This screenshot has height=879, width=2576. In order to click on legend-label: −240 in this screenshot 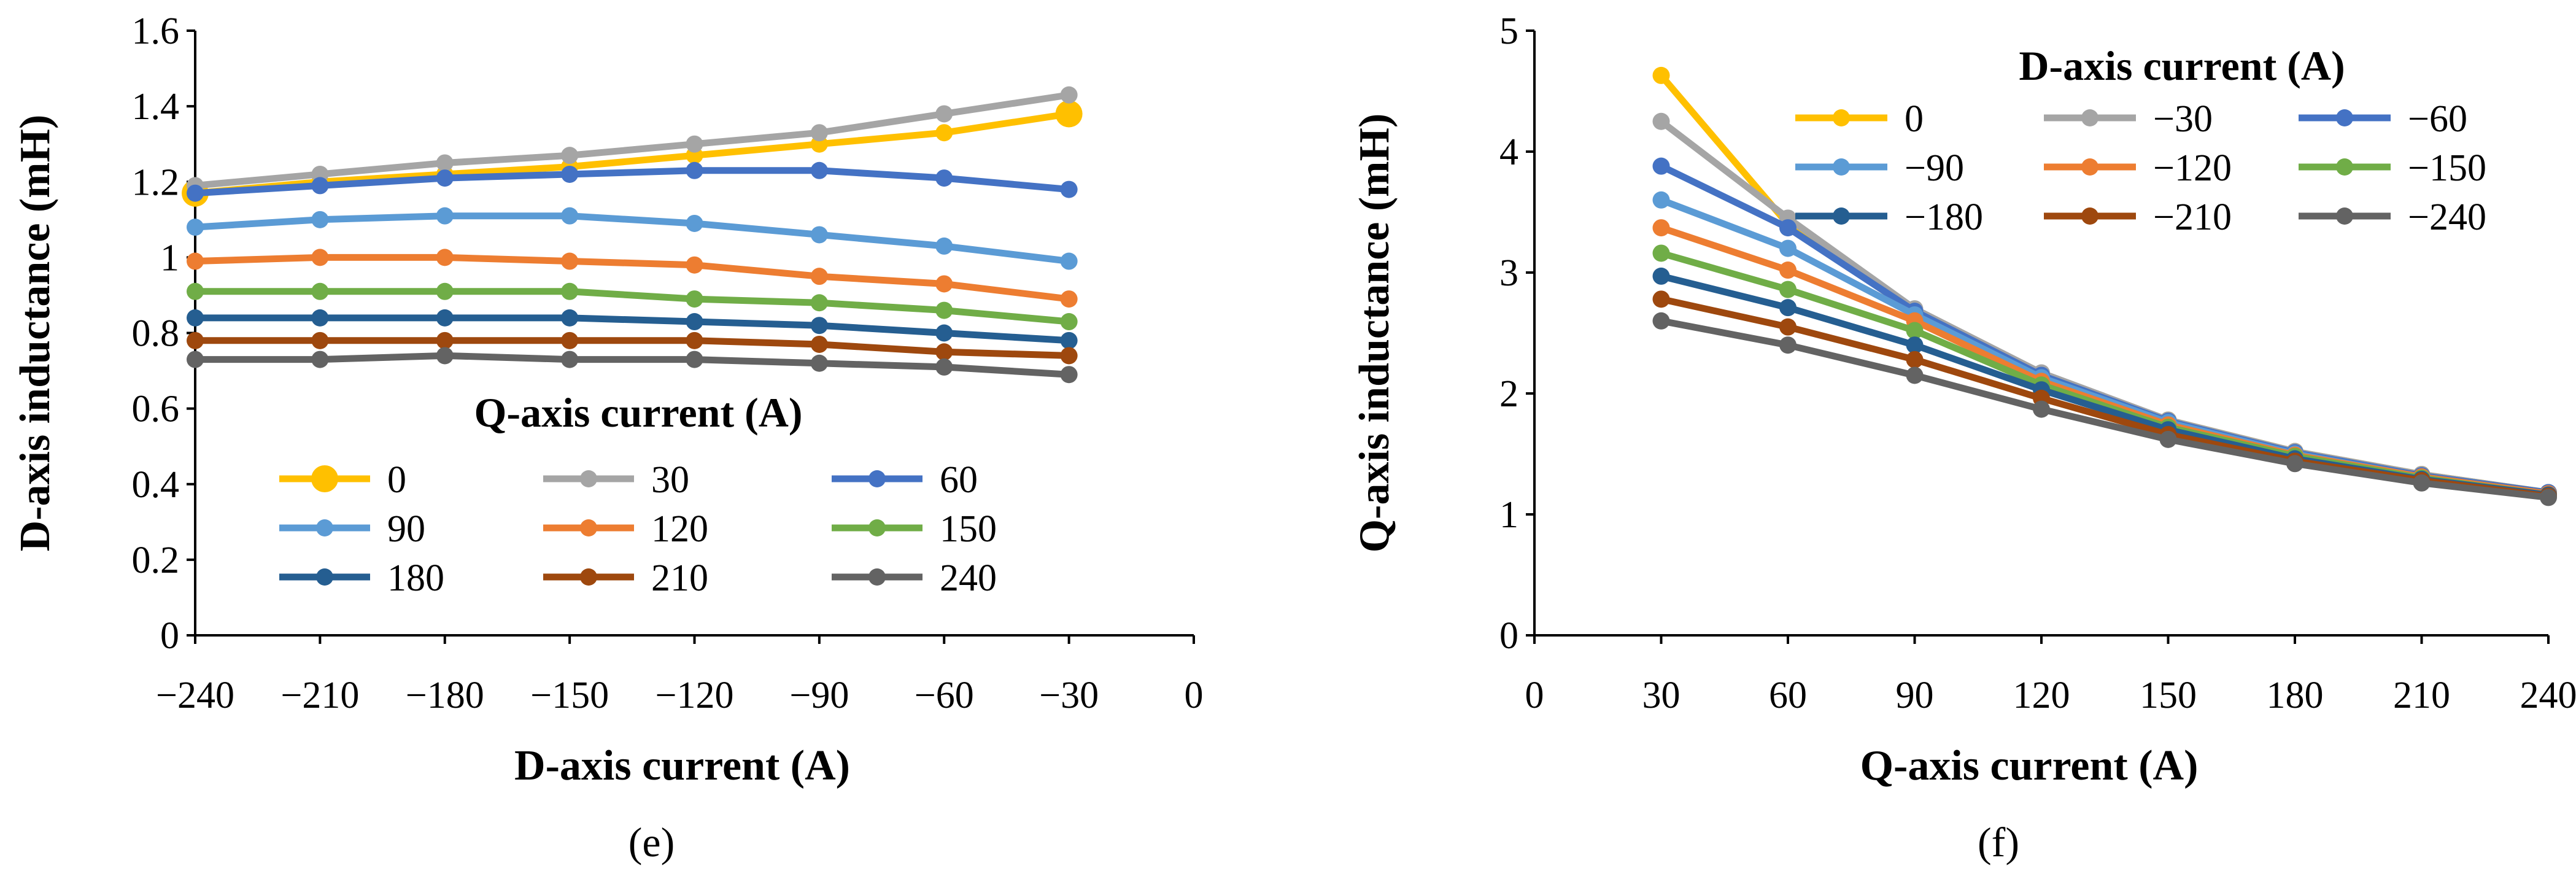, I will do `click(2447, 217)`.